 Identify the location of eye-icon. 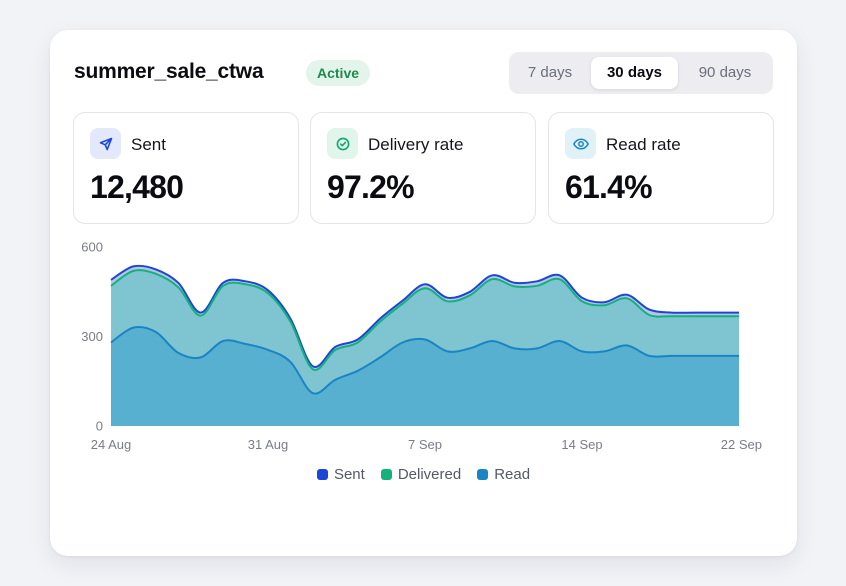
(580, 143).